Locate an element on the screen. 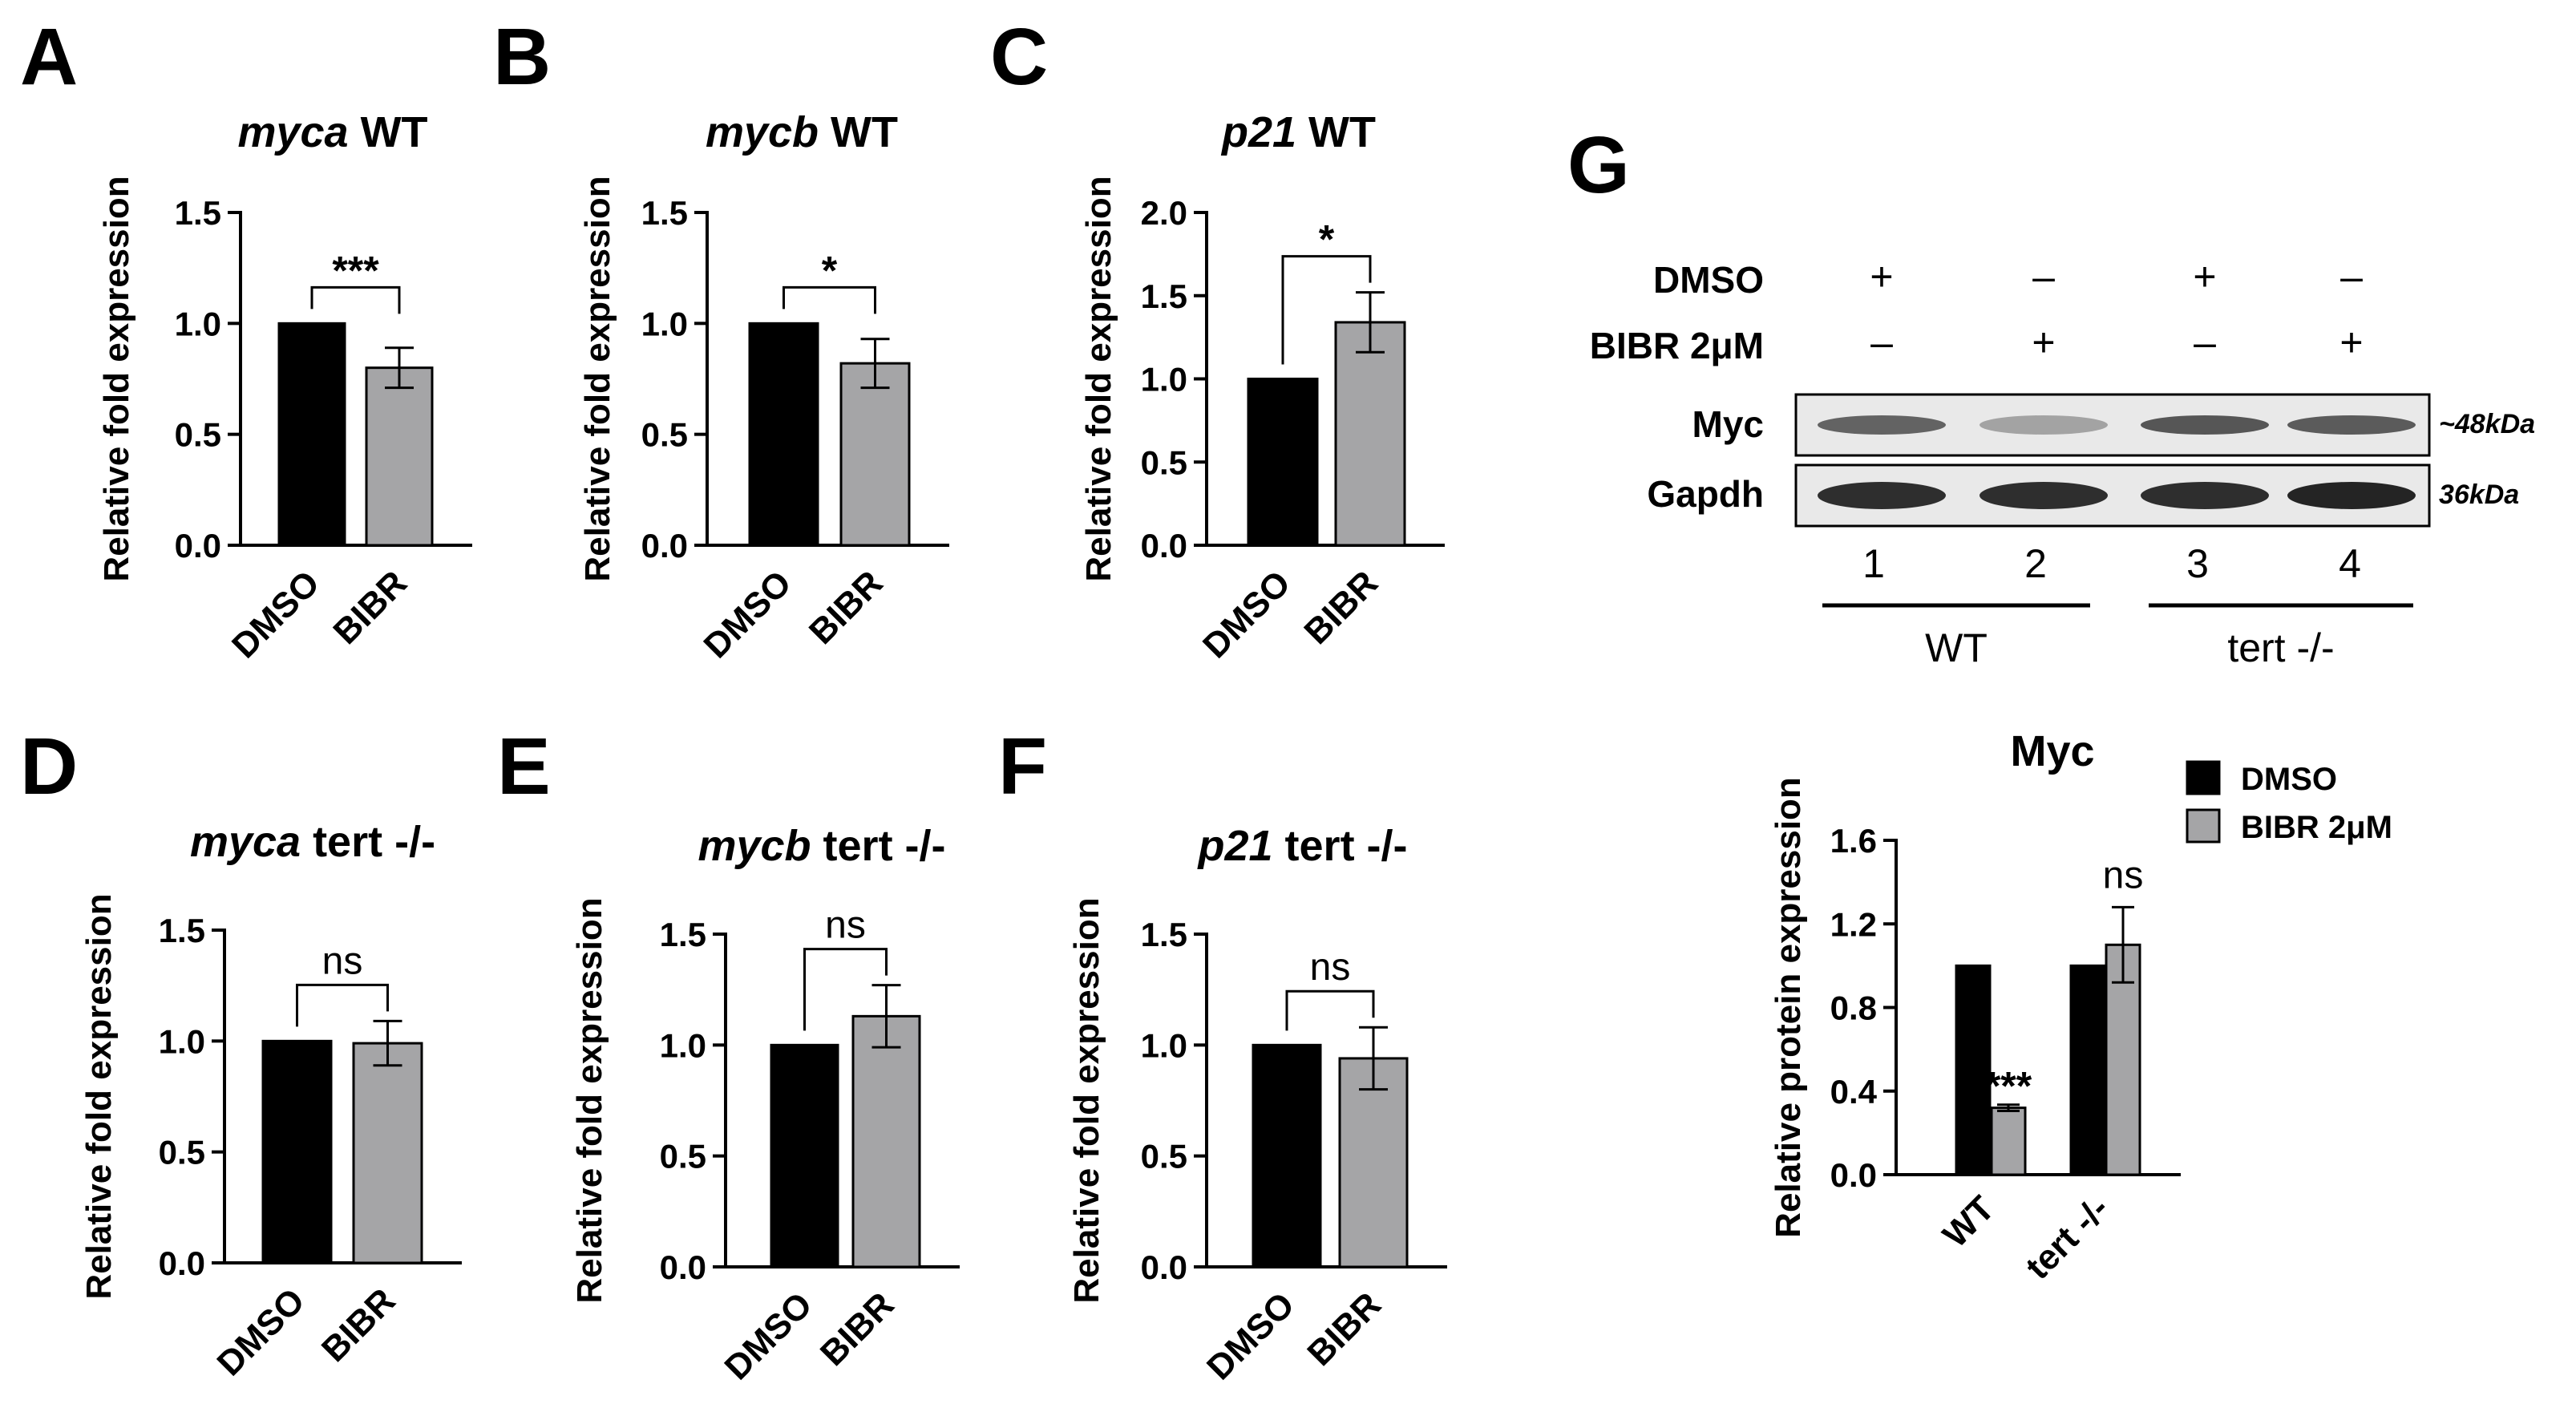  y-tick-label: 2.0 is located at coordinates (1164, 213).